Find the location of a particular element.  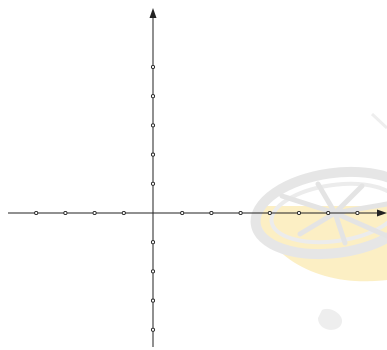

x-axis-arrowhead is located at coordinates (382, 213).